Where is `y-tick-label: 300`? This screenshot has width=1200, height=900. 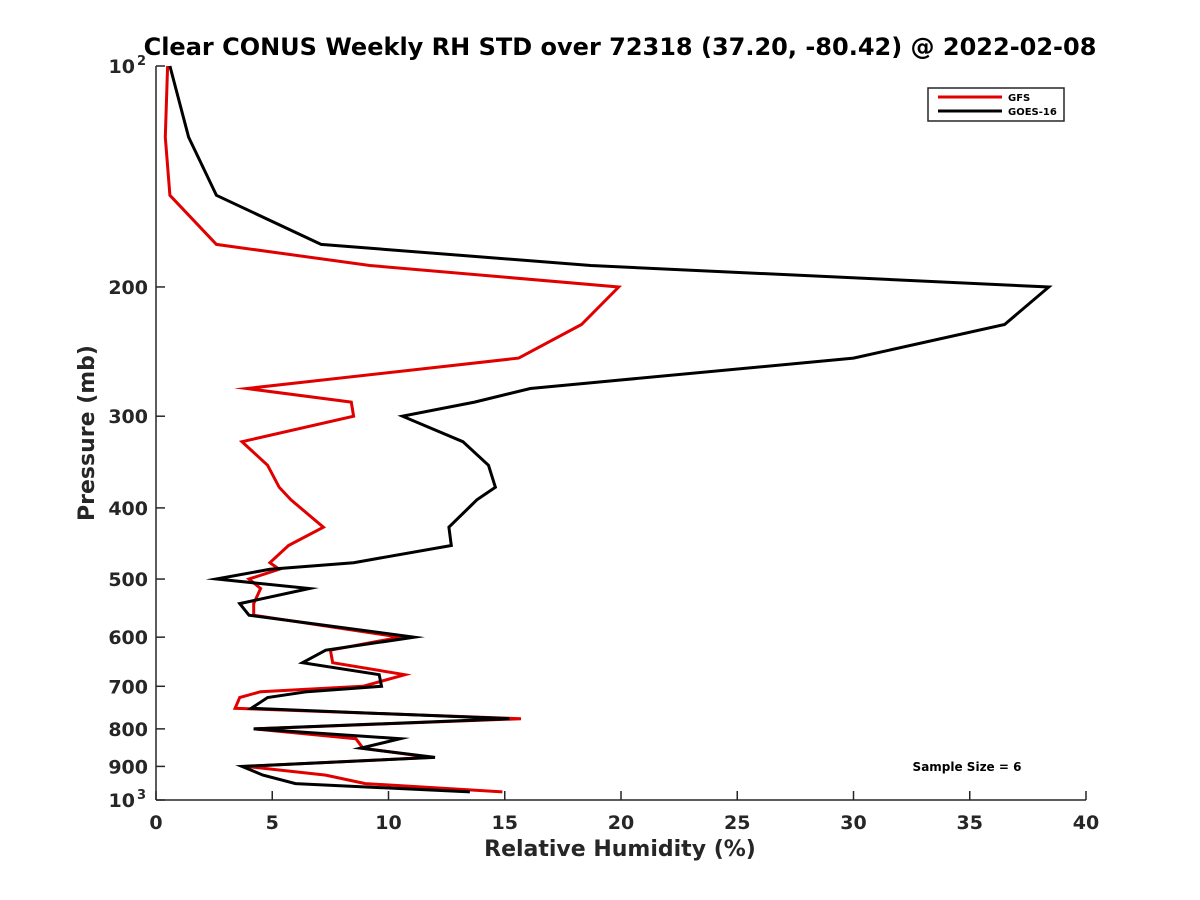
y-tick-label: 300 is located at coordinates (128, 417).